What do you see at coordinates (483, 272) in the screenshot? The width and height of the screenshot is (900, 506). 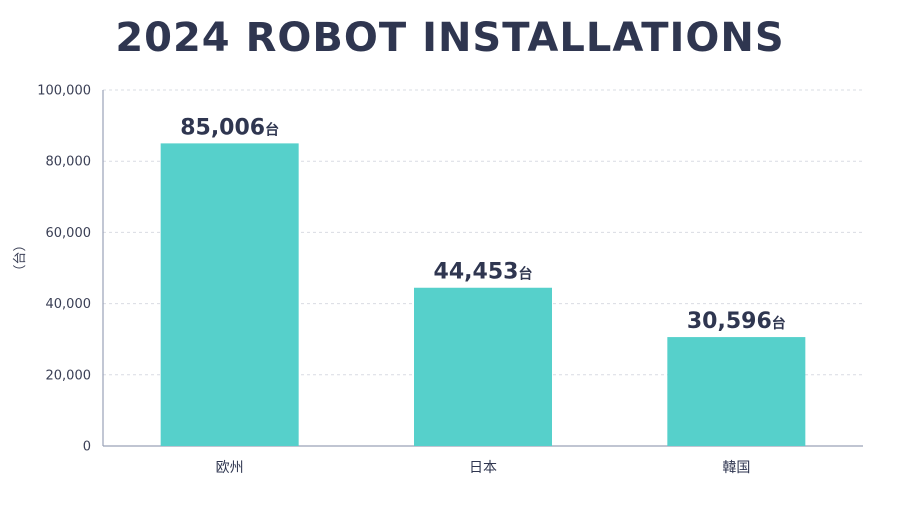 I see `value-label: 44,453台` at bounding box center [483, 272].